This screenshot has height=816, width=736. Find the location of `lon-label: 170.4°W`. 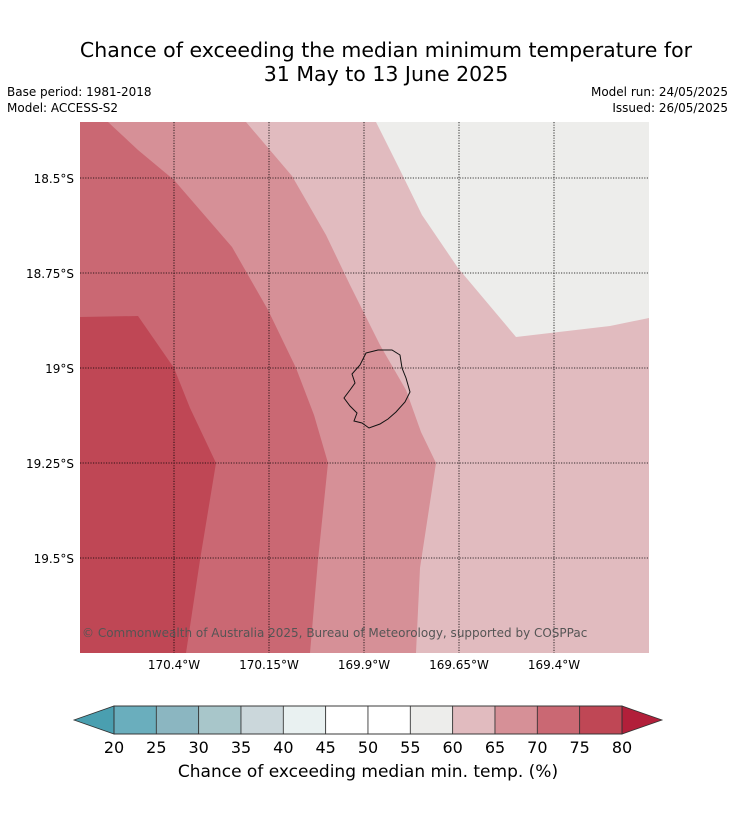

lon-label: 170.4°W is located at coordinates (174, 665).